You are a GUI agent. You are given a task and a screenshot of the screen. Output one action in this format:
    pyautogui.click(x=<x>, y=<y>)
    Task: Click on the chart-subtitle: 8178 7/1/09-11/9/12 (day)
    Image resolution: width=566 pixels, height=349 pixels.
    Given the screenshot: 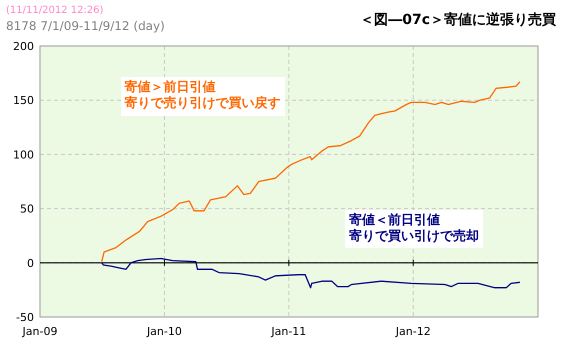 What is the action you would take?
    pyautogui.click(x=85, y=26)
    